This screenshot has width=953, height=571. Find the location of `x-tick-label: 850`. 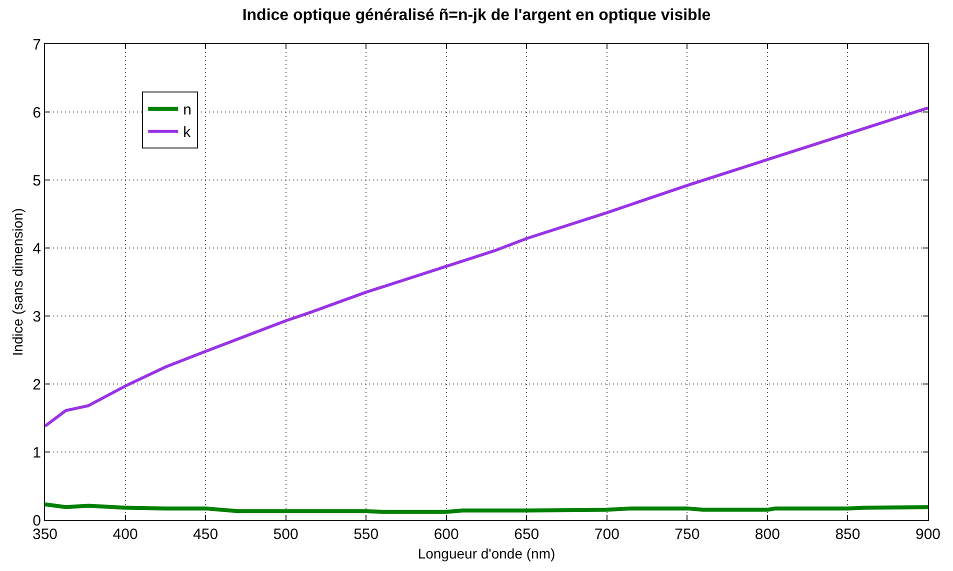

x-tick-label: 850 is located at coordinates (847, 534).